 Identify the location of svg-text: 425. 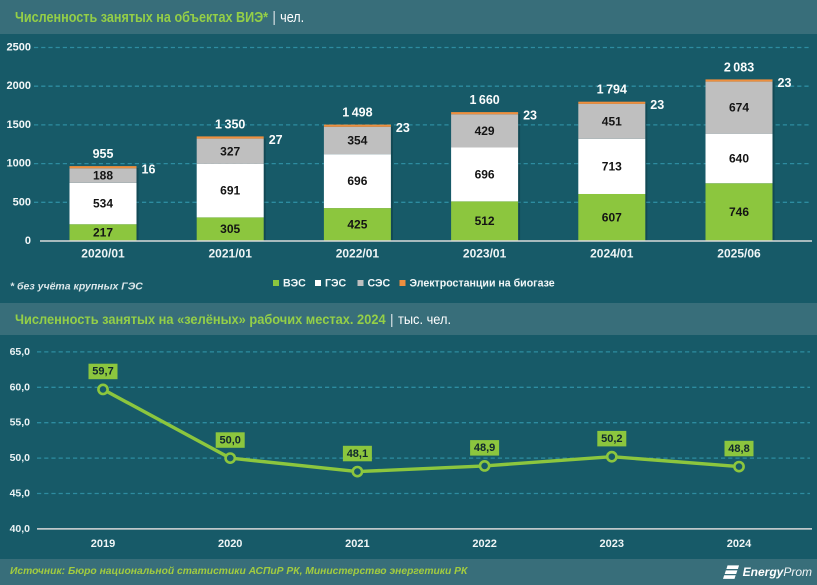
(357, 225).